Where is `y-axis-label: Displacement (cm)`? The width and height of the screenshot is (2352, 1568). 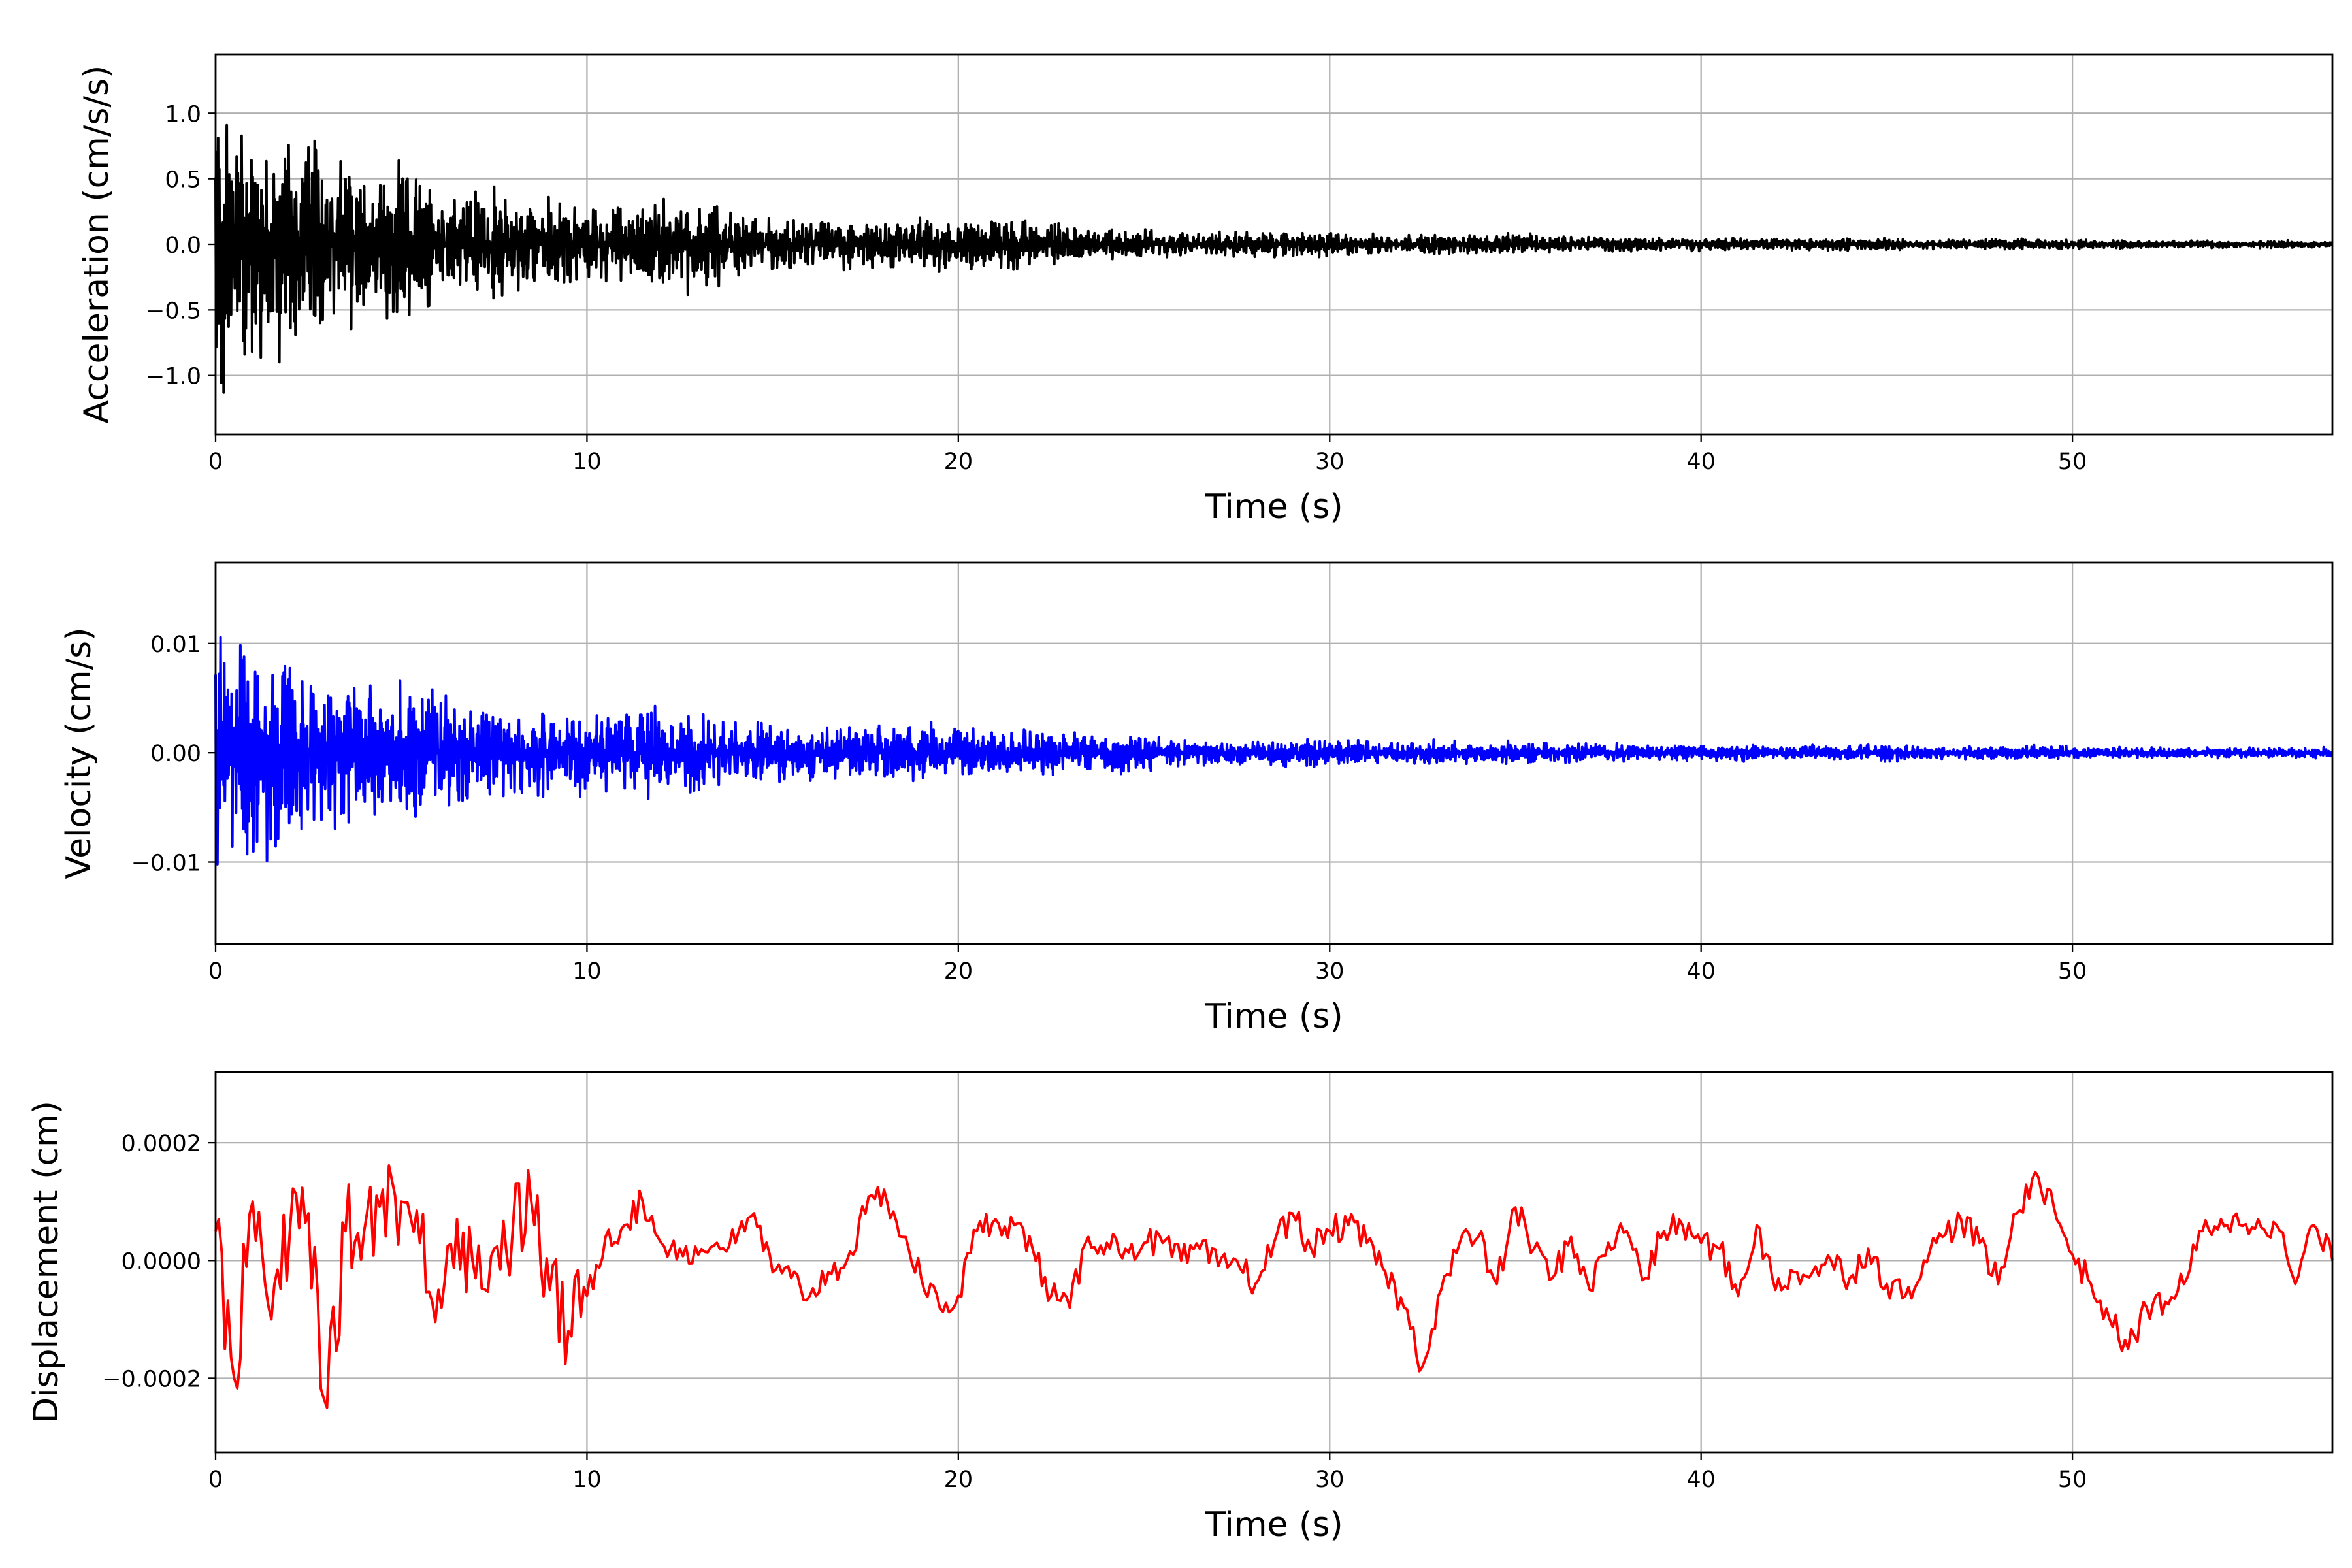 y-axis-label: Displacement (cm) is located at coordinates (46, 1262).